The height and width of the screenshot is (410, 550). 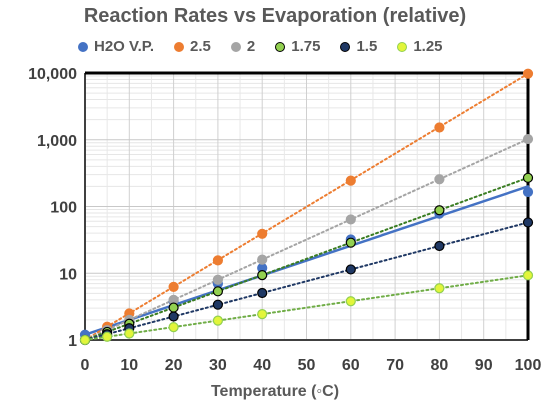 I want to click on y-tick-label: 10,000, so click(x=52, y=74).